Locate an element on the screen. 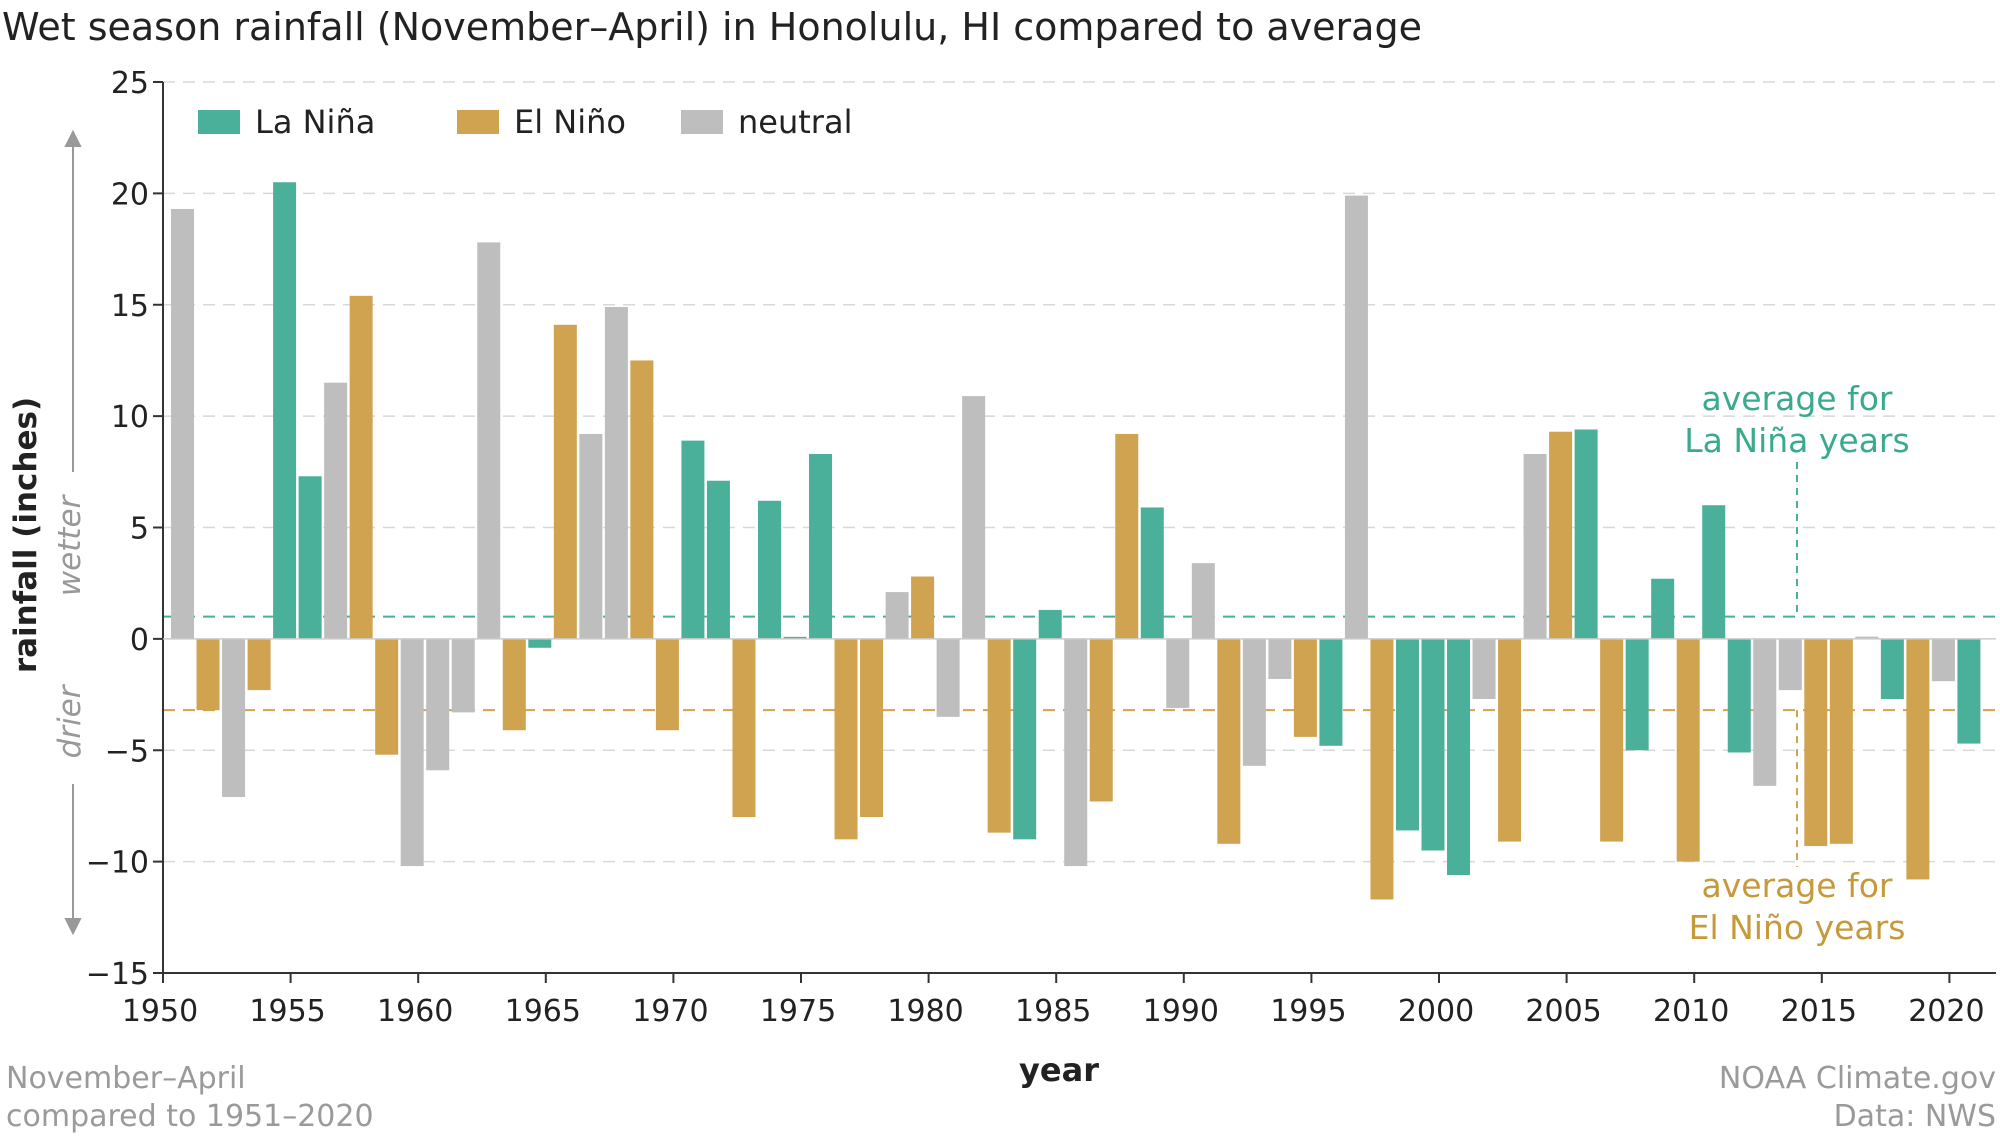 This screenshot has height=1142, width=2000. bar-1977 is located at coordinates (846, 739).